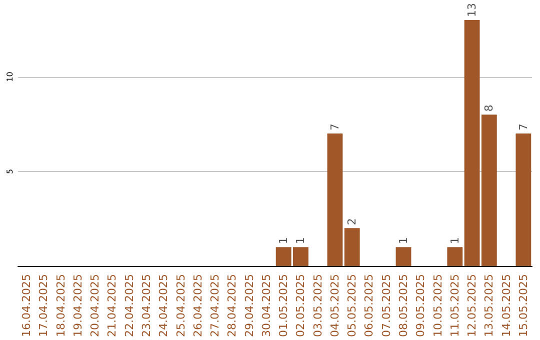  What do you see at coordinates (335, 306) in the screenshot?
I see `x-tick-label: 04.05.2025` at bounding box center [335, 306].